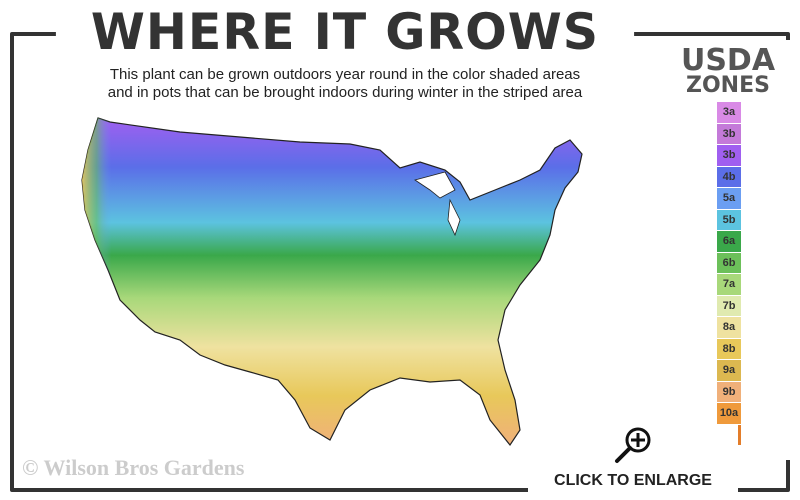 The width and height of the screenshot is (800, 500). What do you see at coordinates (729, 241) in the screenshot?
I see `zone-swatch-6a: 6a` at bounding box center [729, 241].